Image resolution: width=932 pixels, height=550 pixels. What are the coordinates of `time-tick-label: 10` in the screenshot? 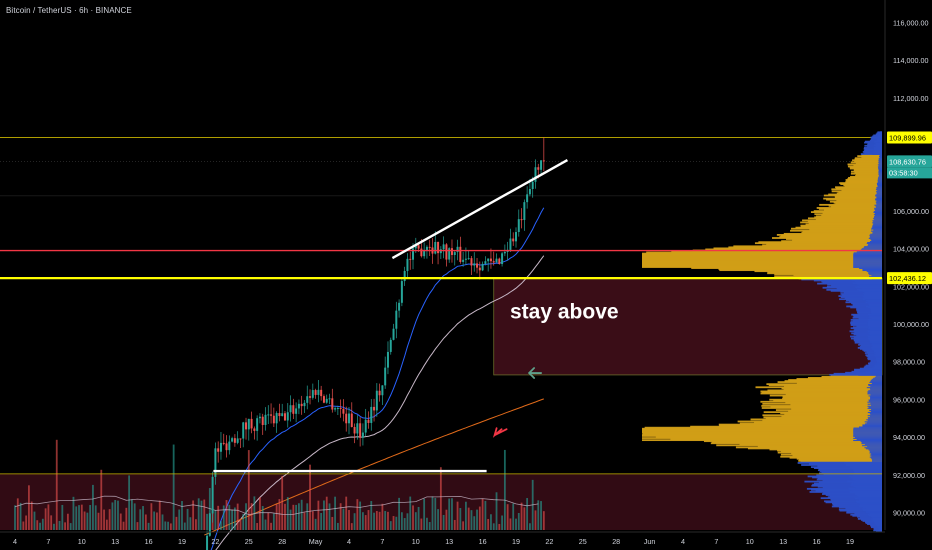 It's located at (750, 541).